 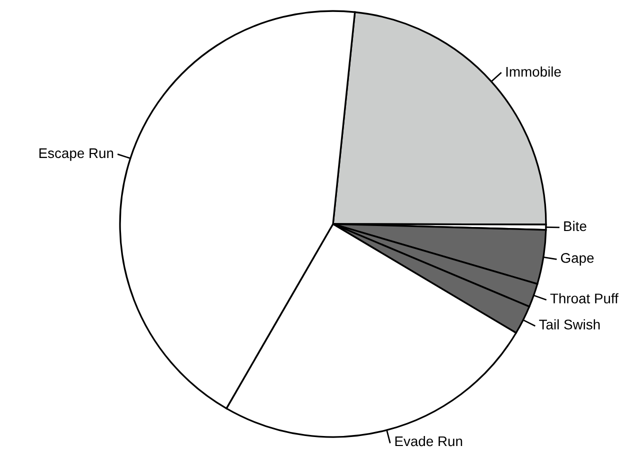 I want to click on slice-label: Immobile, so click(x=533, y=71).